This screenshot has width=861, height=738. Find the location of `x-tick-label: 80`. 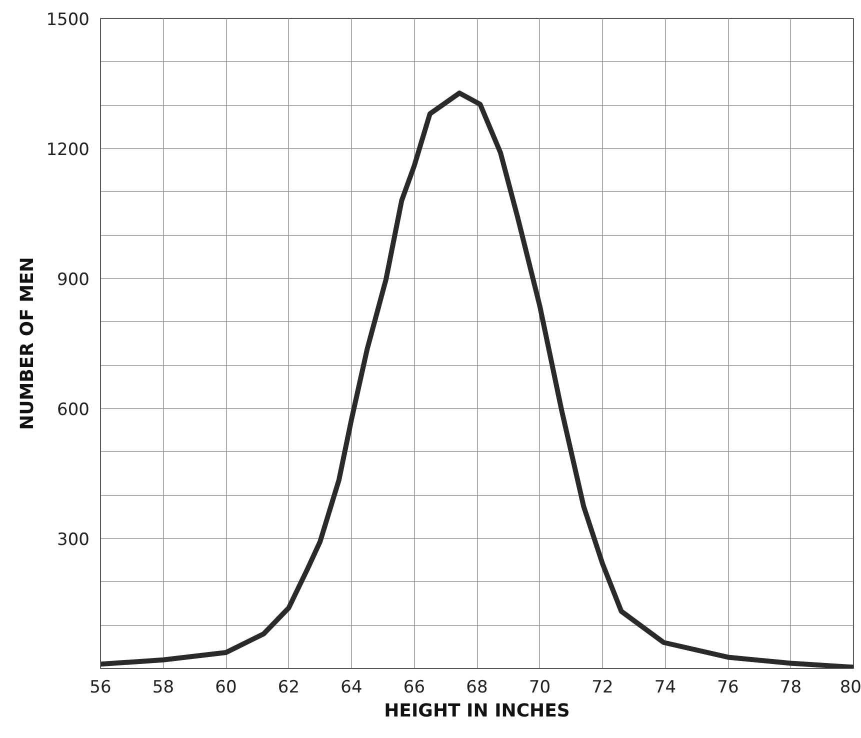

x-tick-label: 80 is located at coordinates (850, 688).